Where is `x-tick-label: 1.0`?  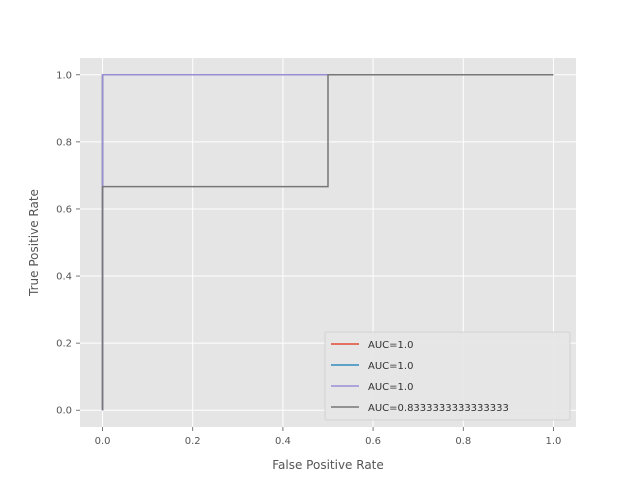 x-tick-label: 1.0 is located at coordinates (554, 441).